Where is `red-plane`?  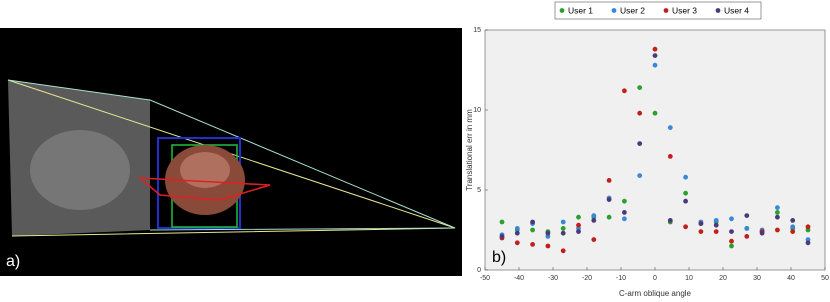
red-plane is located at coordinates (204, 189).